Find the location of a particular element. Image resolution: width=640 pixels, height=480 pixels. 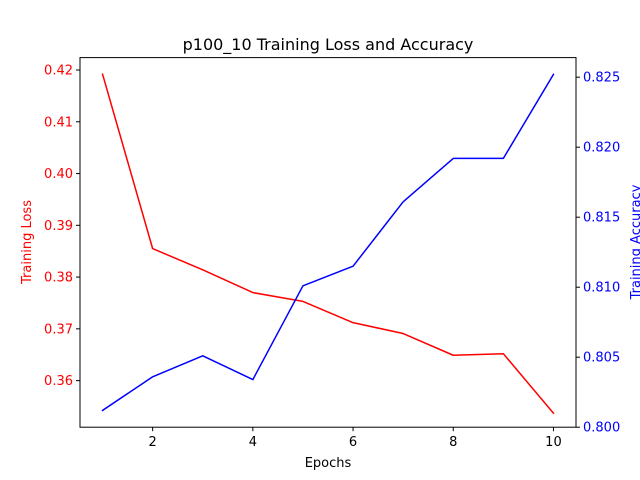

x-axis-label: Epochs is located at coordinates (328, 463).